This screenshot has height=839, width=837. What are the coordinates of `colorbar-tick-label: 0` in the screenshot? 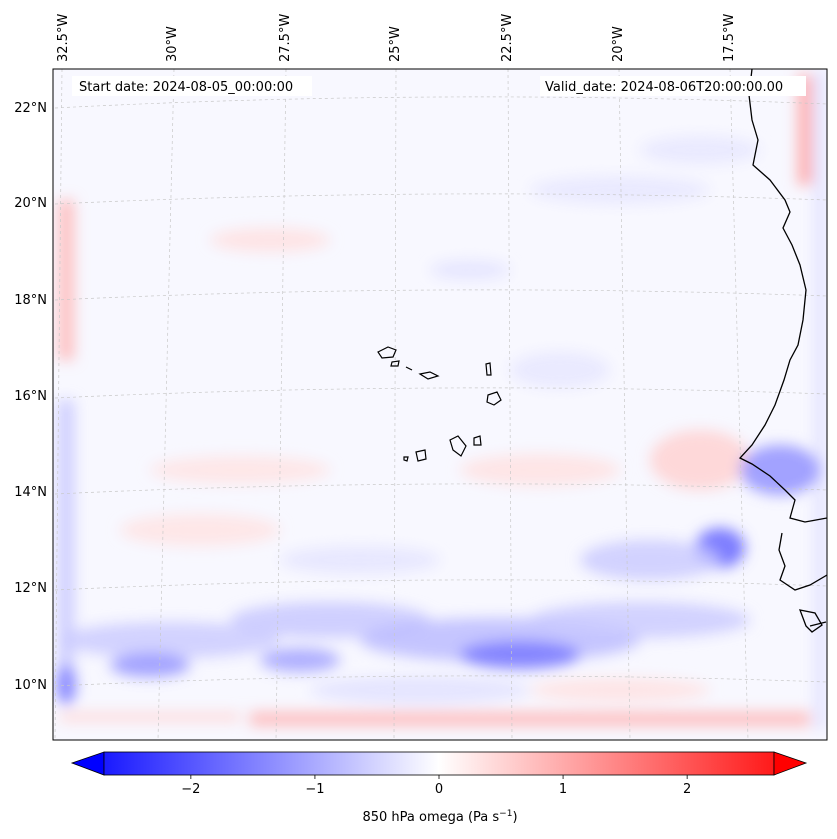 It's located at (439, 789).